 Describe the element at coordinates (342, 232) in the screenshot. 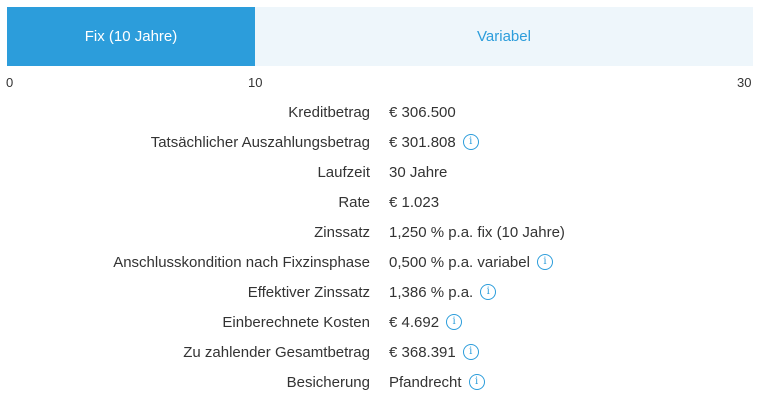

I see `detail-label: Zinssatz` at that location.